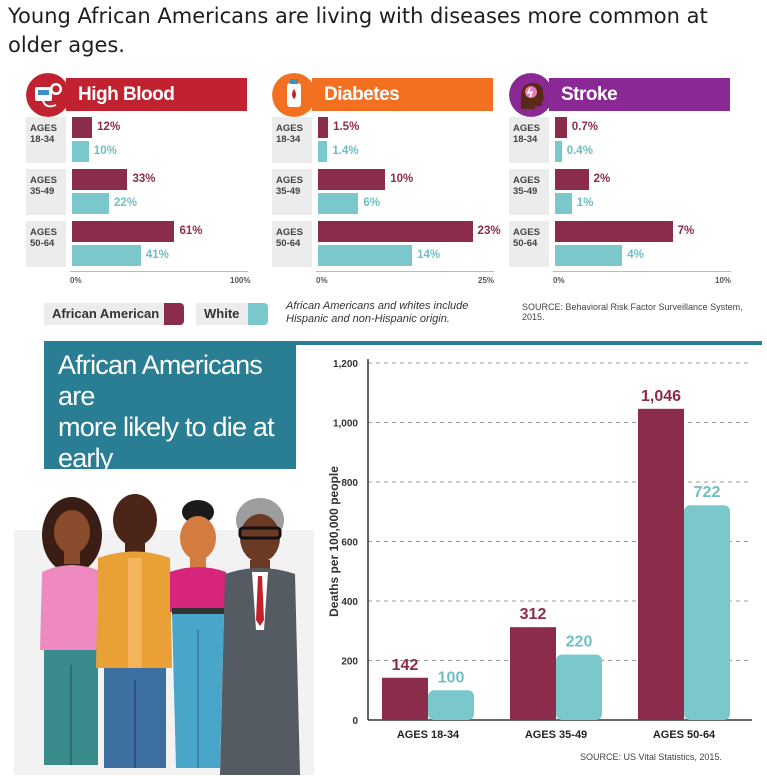  I want to click on person-man-orange, so click(134, 631).